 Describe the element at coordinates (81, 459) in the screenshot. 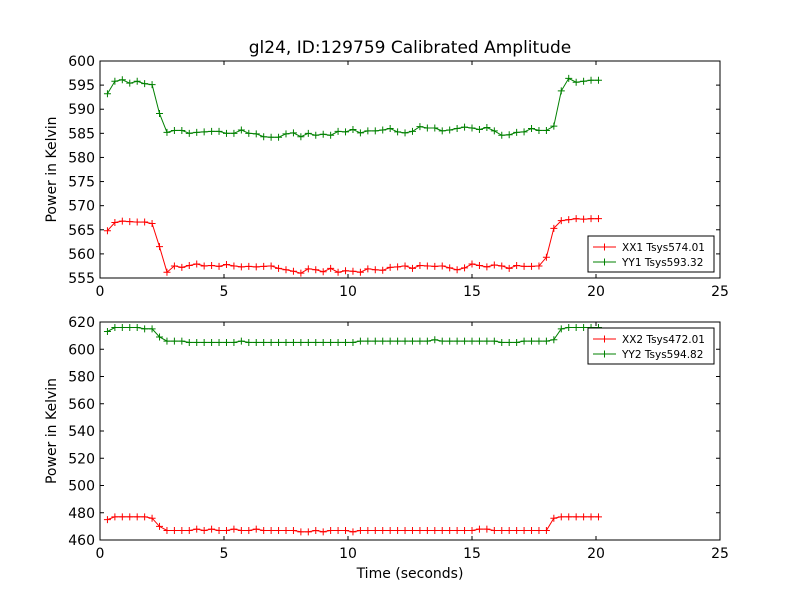

I see `y-tick-label: 520` at that location.